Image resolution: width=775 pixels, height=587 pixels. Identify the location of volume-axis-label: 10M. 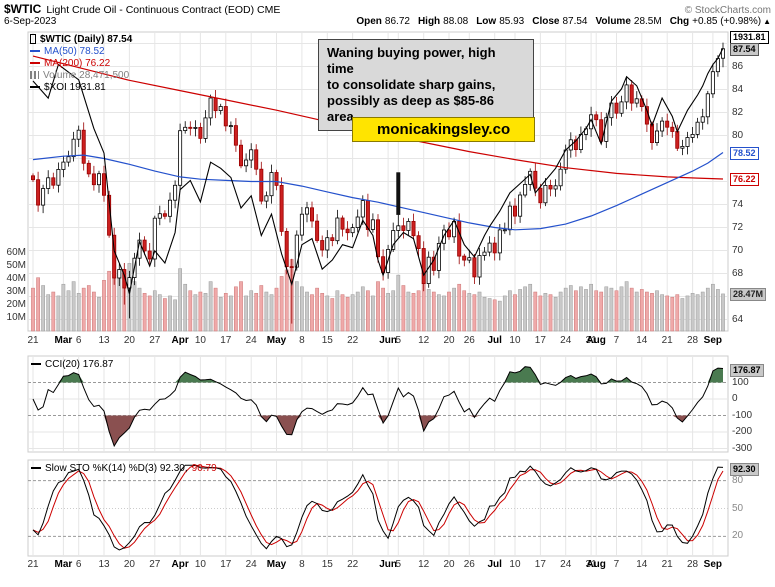
(16, 317).